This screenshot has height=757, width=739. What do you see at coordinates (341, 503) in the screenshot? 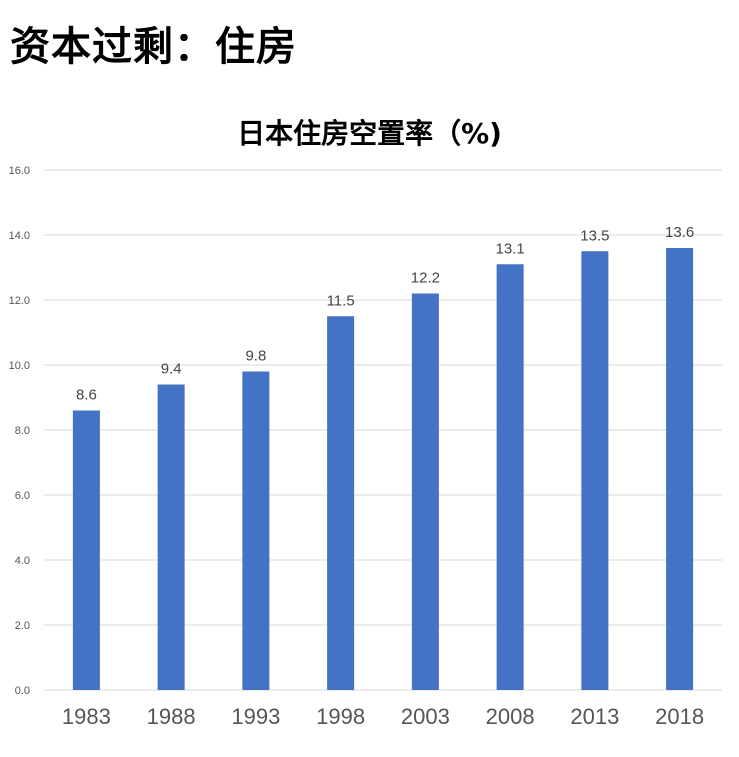
I see `bar-1998` at bounding box center [341, 503].